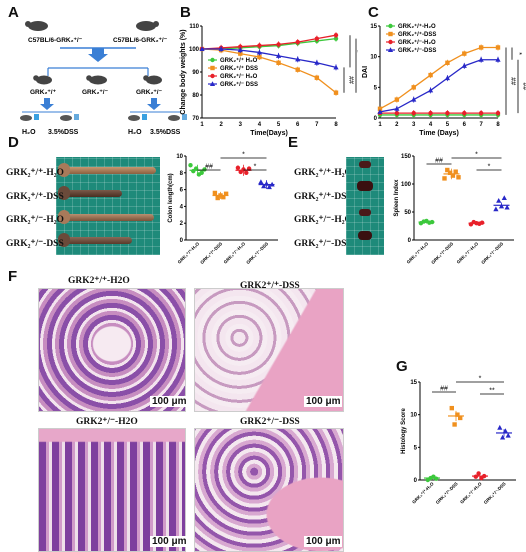 This screenshot has width=526, height=552. What do you see at coordinates (35, 220) in the screenshot?
I see `d-row-label-3: GRK₂⁺/⁻-H₂O` at bounding box center [35, 220].